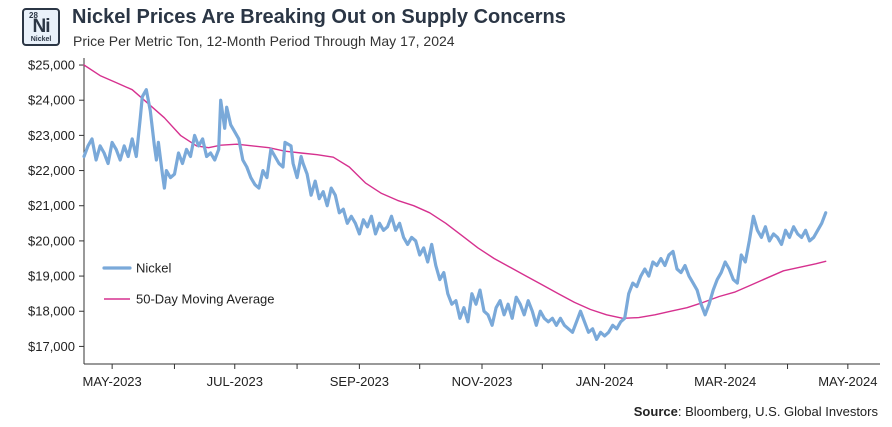 Image resolution: width=892 pixels, height=427 pixels. I want to click on source-note: Source: Bloomberg, U.S. Global Investors, so click(756, 411).